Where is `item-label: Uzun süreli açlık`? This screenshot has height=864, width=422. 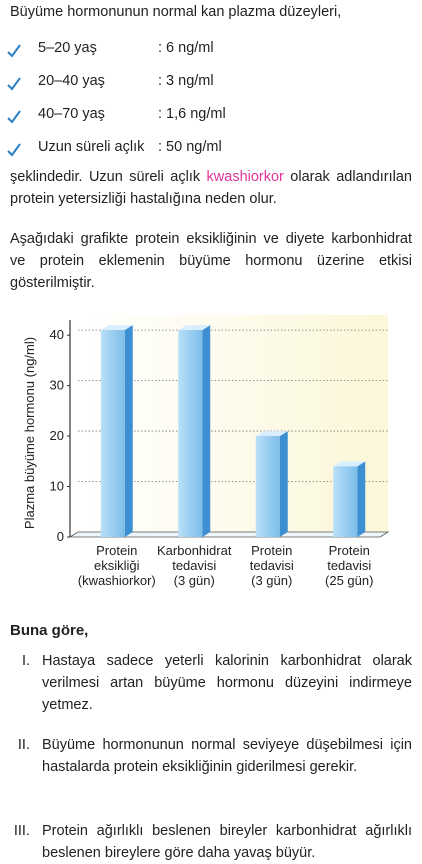 item-label: Uzun süreli açlık is located at coordinates (91, 147).